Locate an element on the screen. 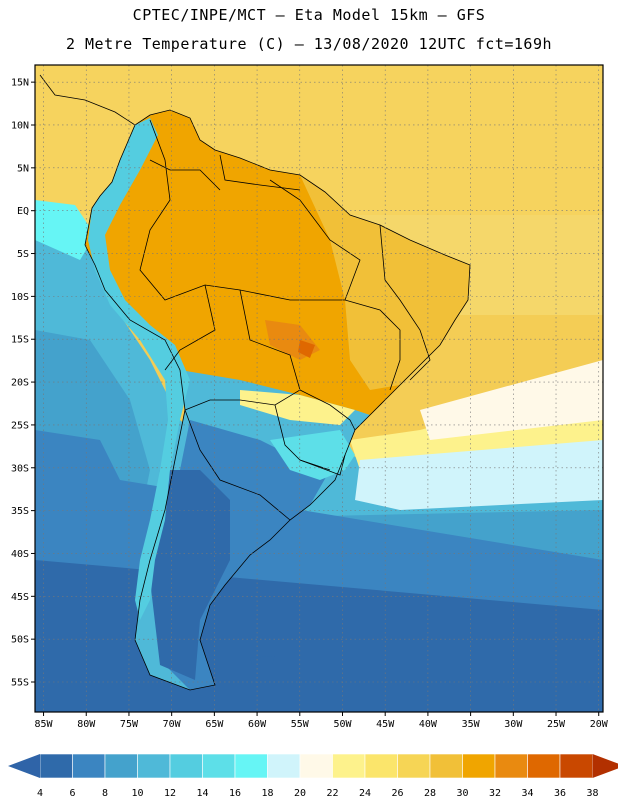 This screenshot has height=800, width=618. lat-tick-label: 25S is located at coordinates (20, 425).